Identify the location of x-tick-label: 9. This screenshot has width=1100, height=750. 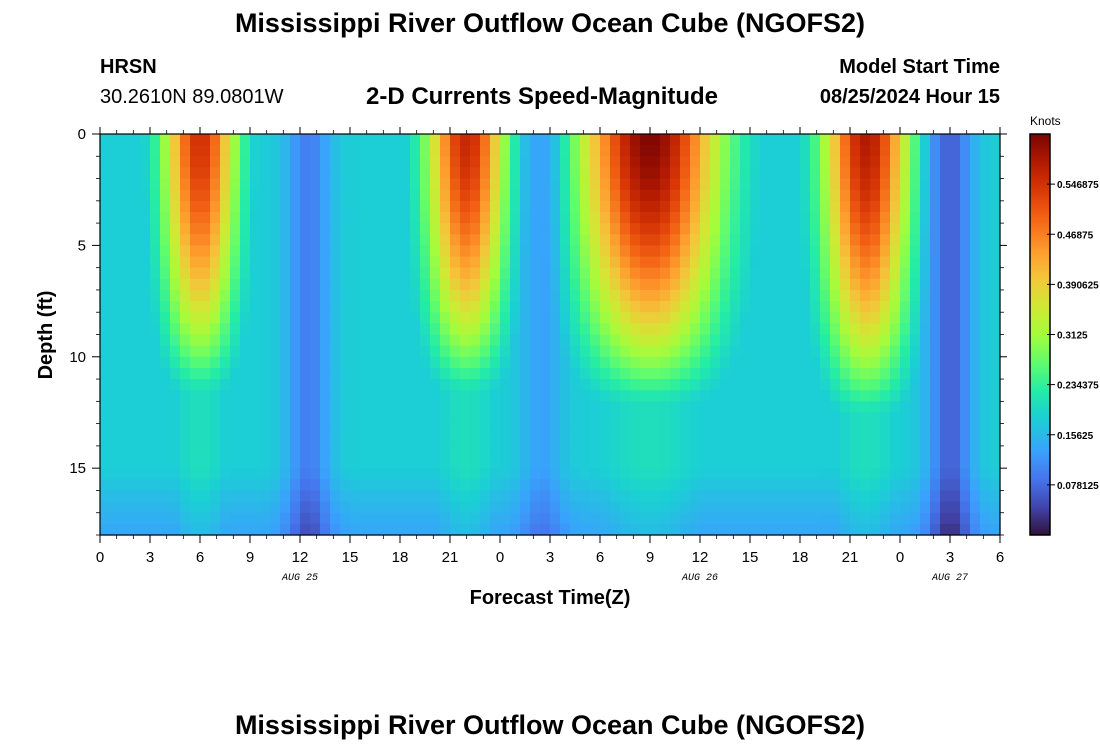
(250, 557).